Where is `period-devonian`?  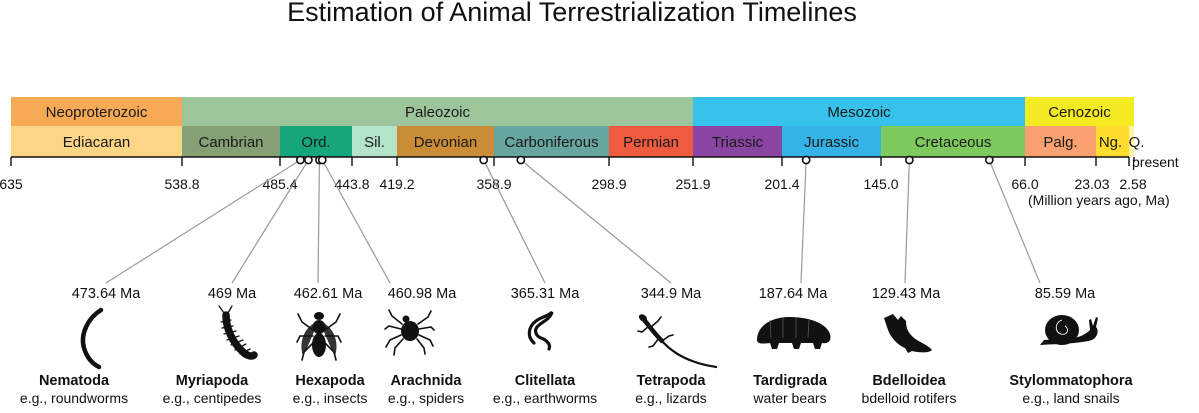 period-devonian is located at coordinates (445, 141).